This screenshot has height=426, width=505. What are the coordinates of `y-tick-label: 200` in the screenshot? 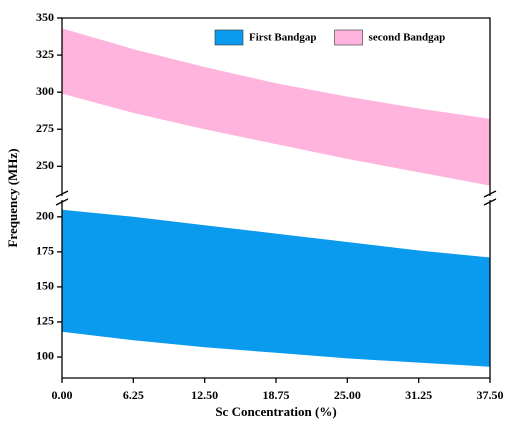 It's located at (45, 216).